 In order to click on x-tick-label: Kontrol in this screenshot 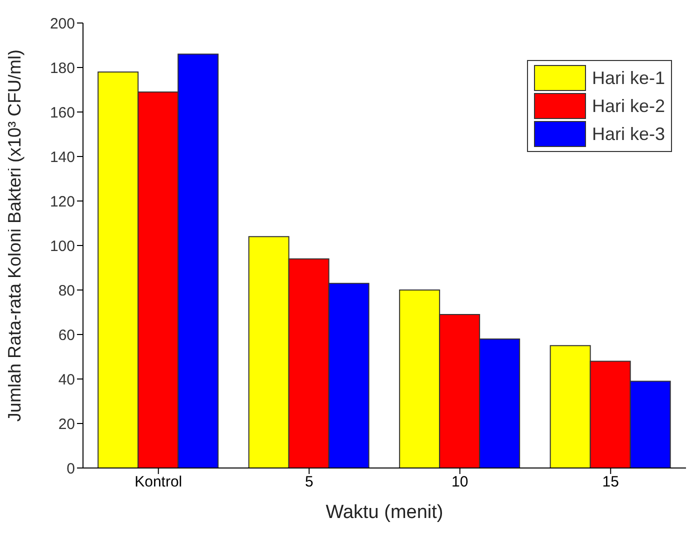, I will do `click(158, 482)`.